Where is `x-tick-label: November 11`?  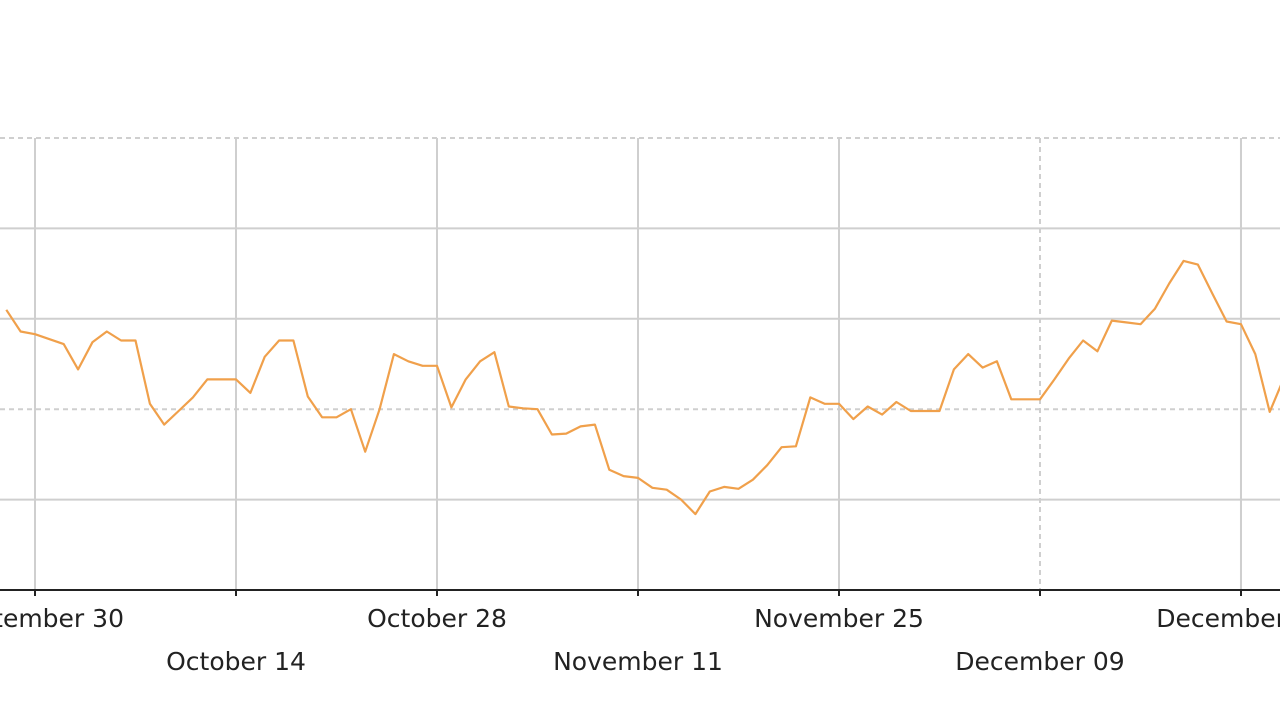
x-tick-label: November 11 is located at coordinates (638, 661).